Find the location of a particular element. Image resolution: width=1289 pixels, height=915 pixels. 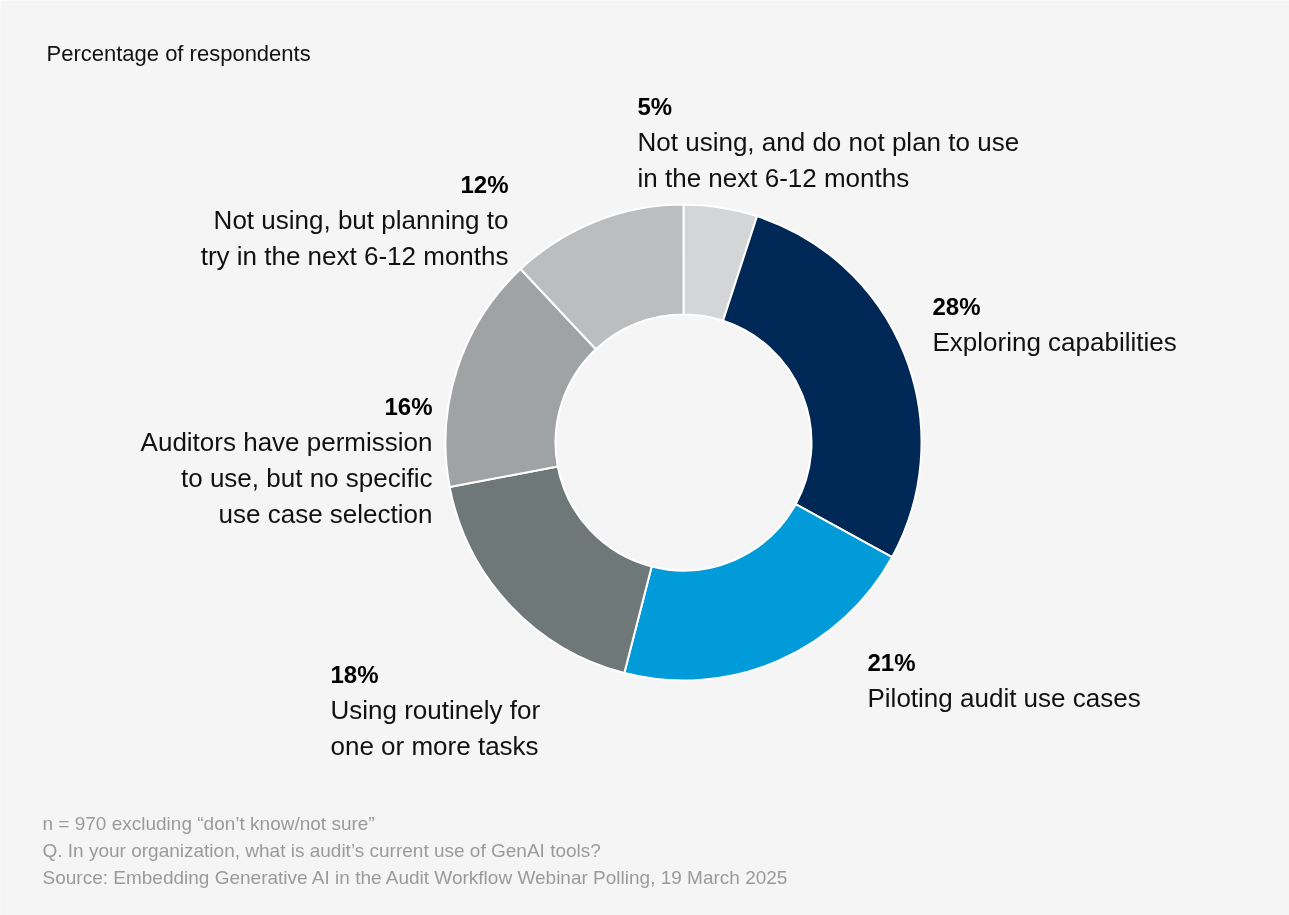

data-label: 21% is located at coordinates (891, 662).